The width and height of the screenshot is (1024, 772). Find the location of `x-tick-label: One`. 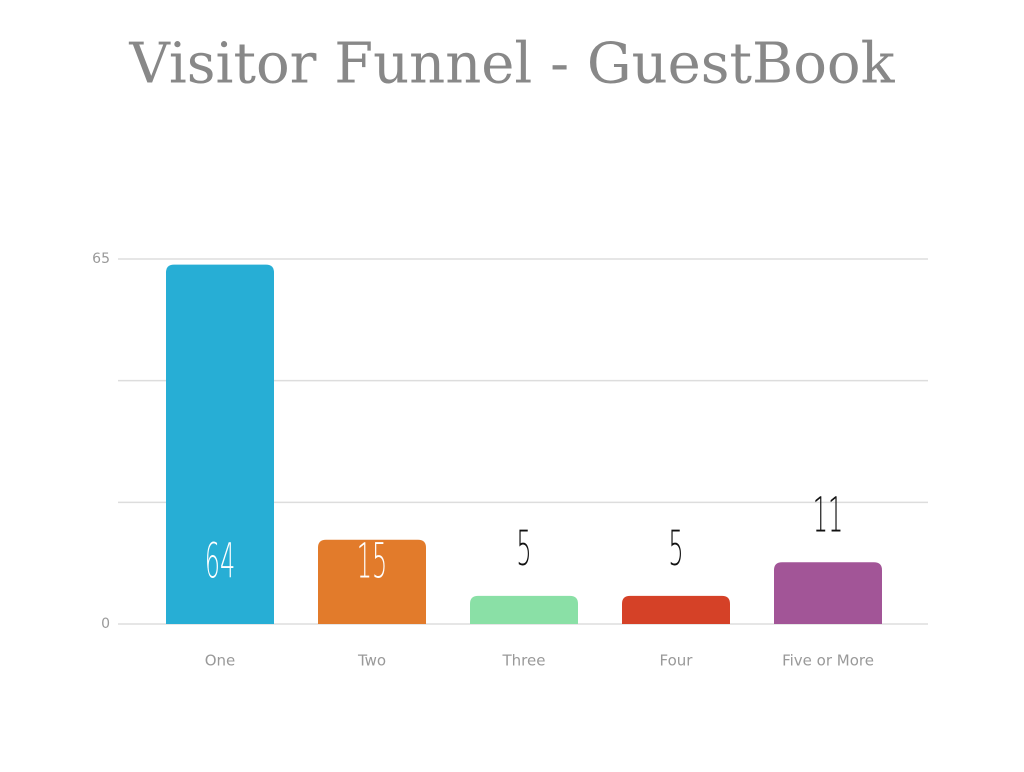

x-tick-label: One is located at coordinates (220, 661).